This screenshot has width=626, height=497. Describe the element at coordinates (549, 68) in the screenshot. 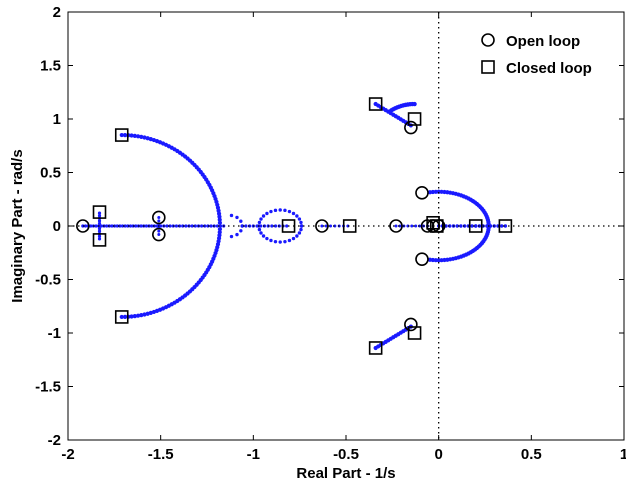

I see `legend-closed-loop-label: Closed loop` at that location.